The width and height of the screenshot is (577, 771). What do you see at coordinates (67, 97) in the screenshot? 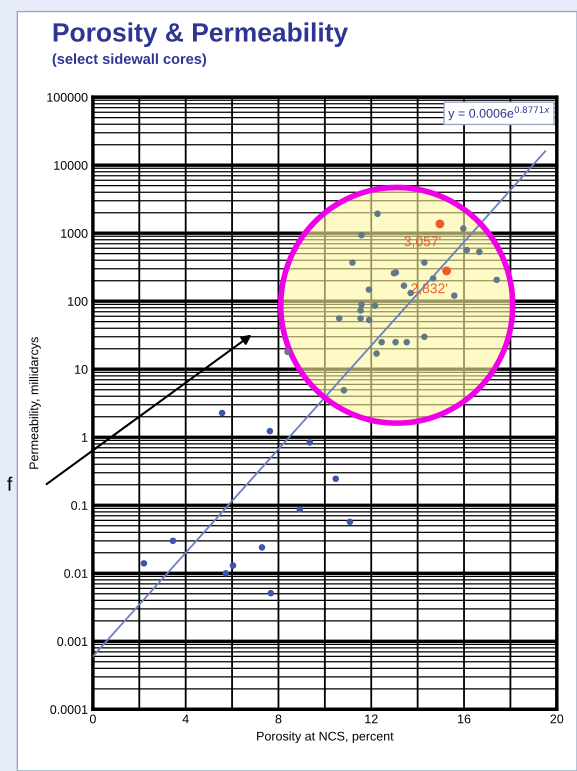
I see `y-tick-label: 100000` at bounding box center [67, 97].